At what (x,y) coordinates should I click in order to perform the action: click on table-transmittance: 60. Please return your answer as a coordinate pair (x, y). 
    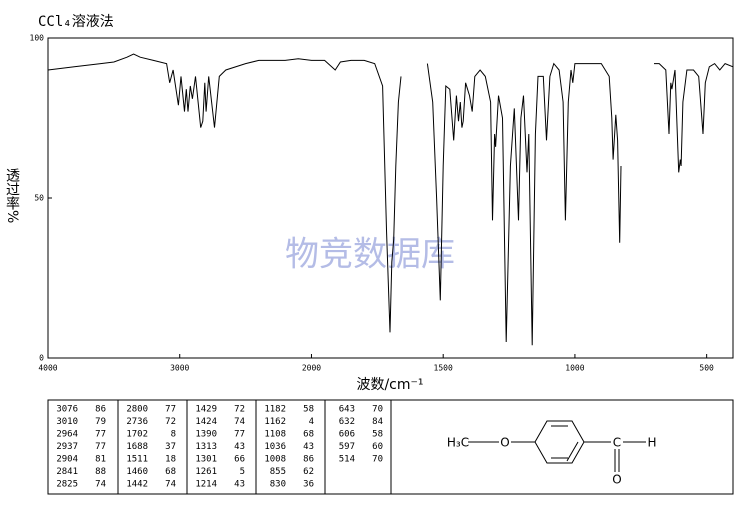
    Looking at the image, I should click on (377, 447).